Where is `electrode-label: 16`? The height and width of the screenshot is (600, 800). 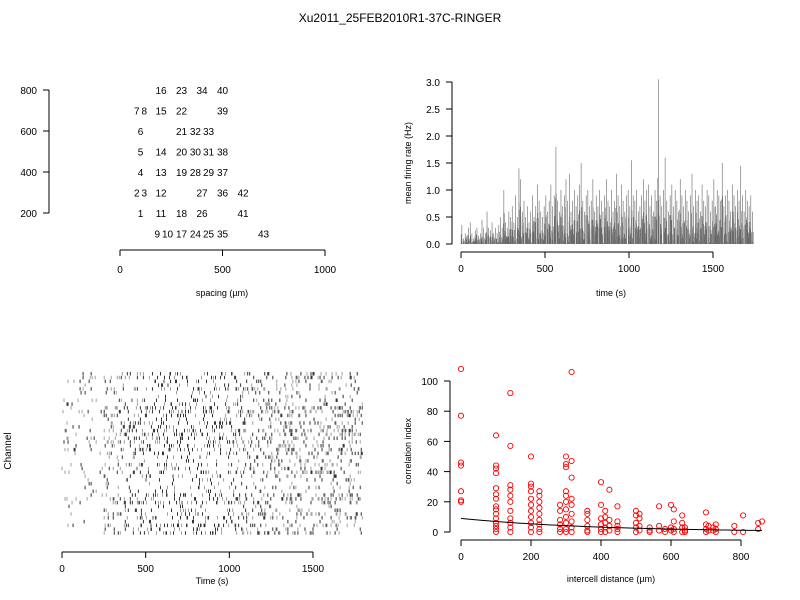
electrode-label: 16 is located at coordinates (161, 91).